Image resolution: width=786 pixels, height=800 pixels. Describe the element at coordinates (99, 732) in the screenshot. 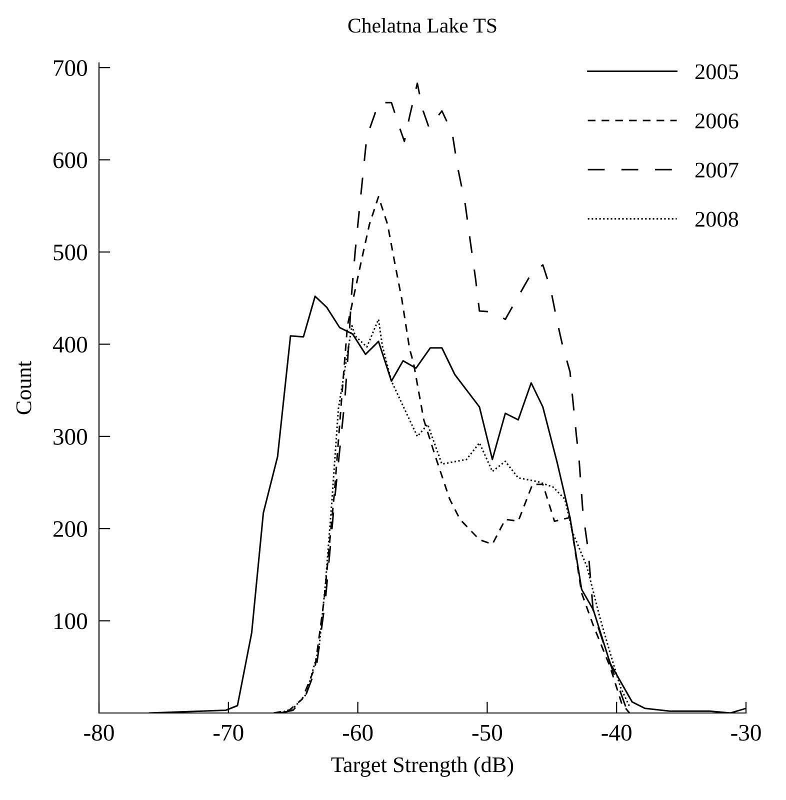

I see `x-tick-label: -80` at that location.